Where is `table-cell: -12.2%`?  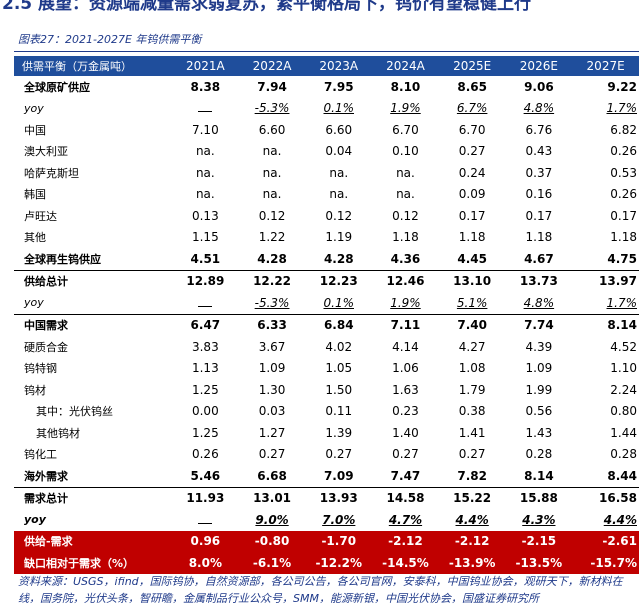
table-cell: -12.2% is located at coordinates (339, 563).